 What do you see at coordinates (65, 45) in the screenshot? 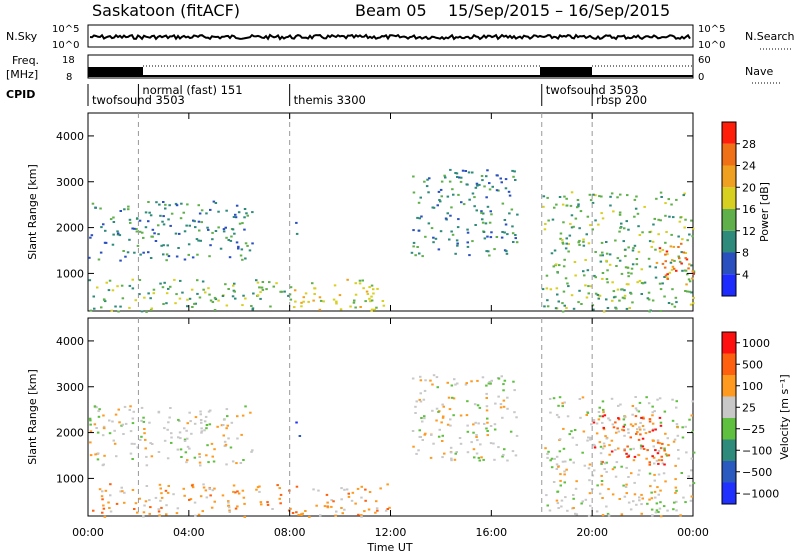
I see `nsky-tick-bottom-left: 10^0` at bounding box center [65, 45].